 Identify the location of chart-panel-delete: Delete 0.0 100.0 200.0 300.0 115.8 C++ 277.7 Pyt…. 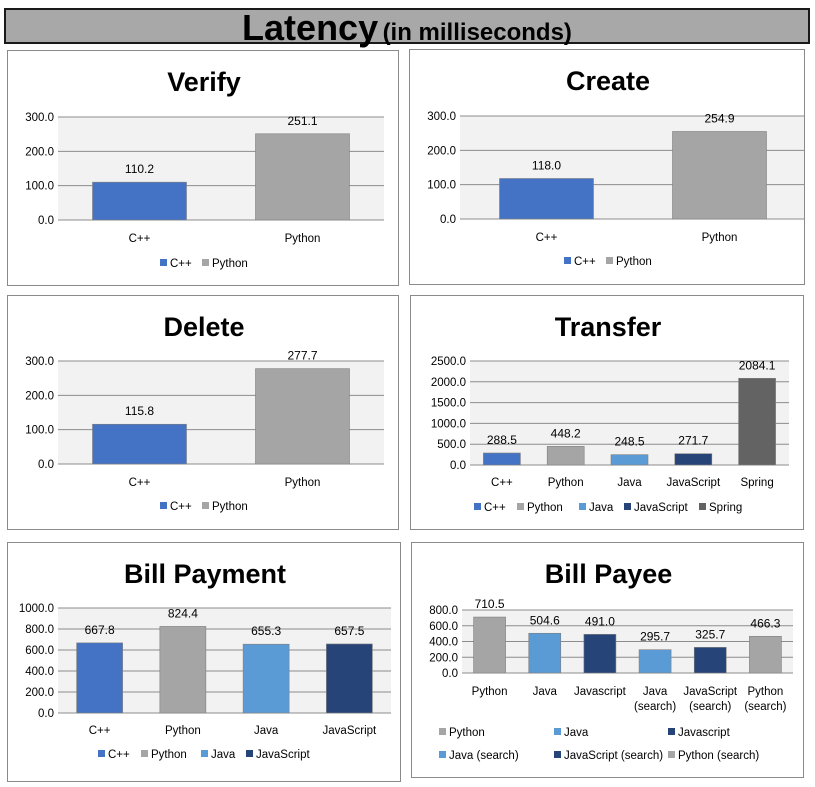
(203, 412).